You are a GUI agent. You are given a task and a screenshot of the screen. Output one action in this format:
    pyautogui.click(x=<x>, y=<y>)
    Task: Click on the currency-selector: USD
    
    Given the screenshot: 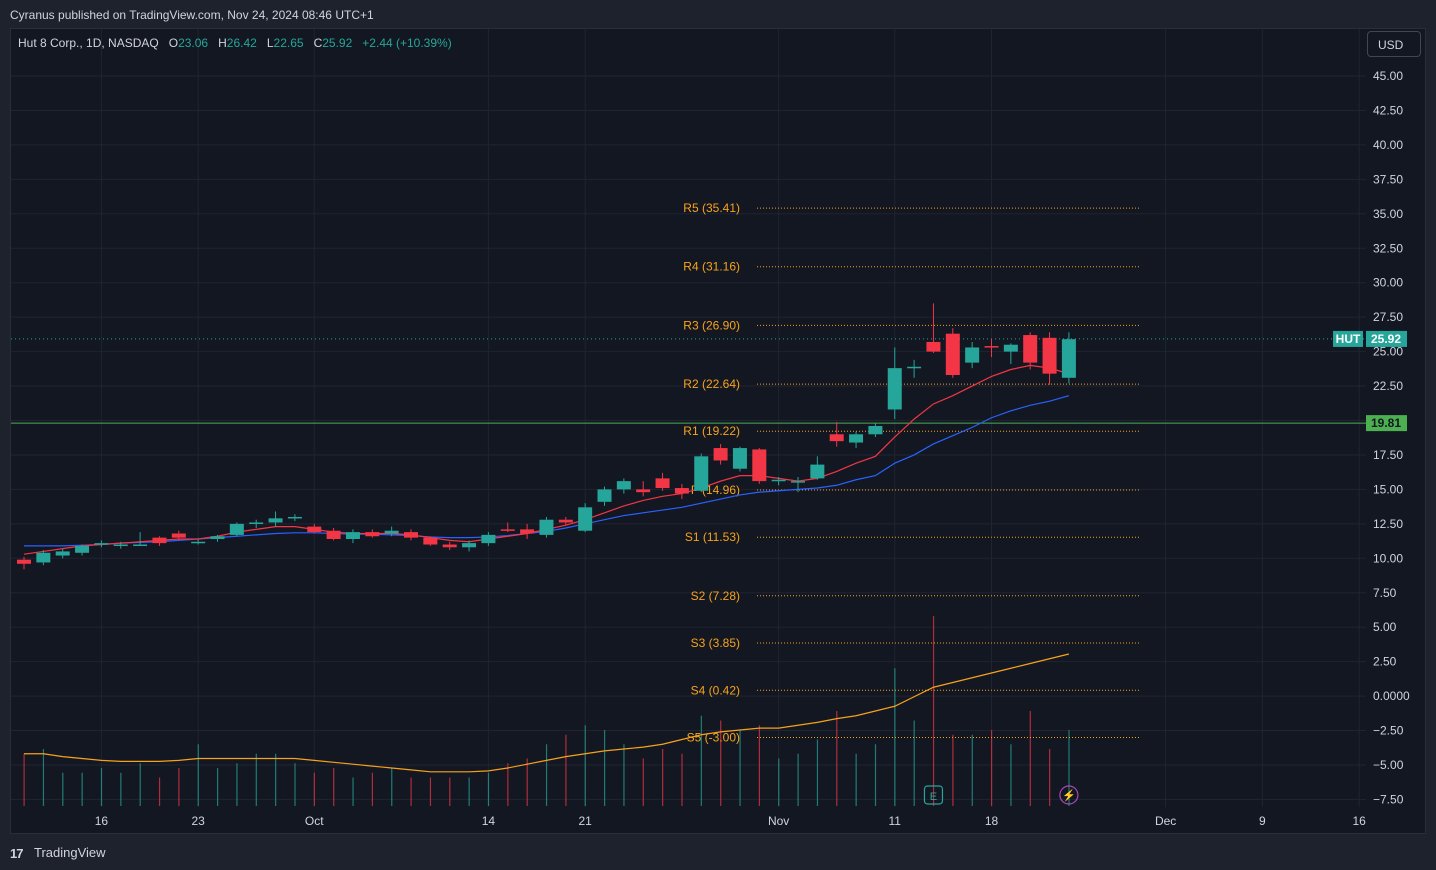 What is the action you would take?
    pyautogui.click(x=1394, y=44)
    